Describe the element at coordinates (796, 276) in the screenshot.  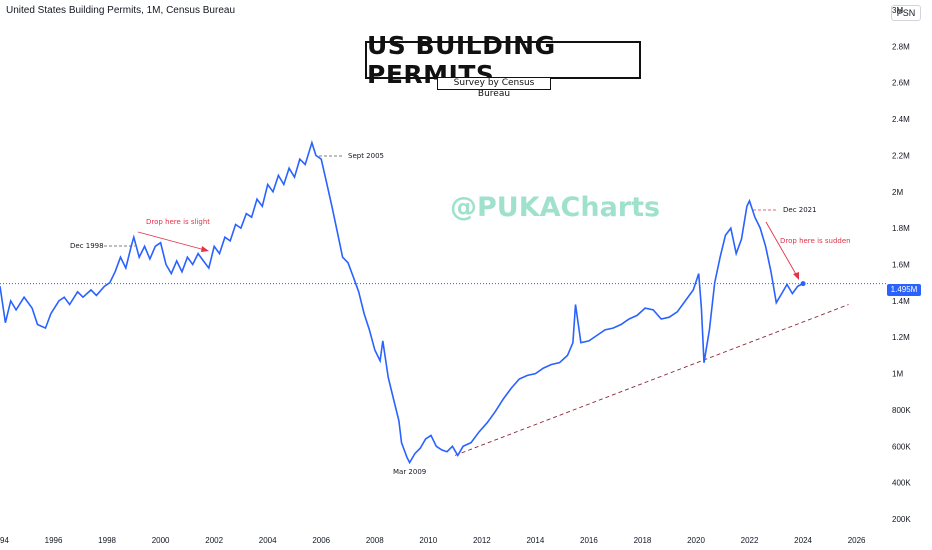
I see `drop-sudden-arrowhead` at that location.